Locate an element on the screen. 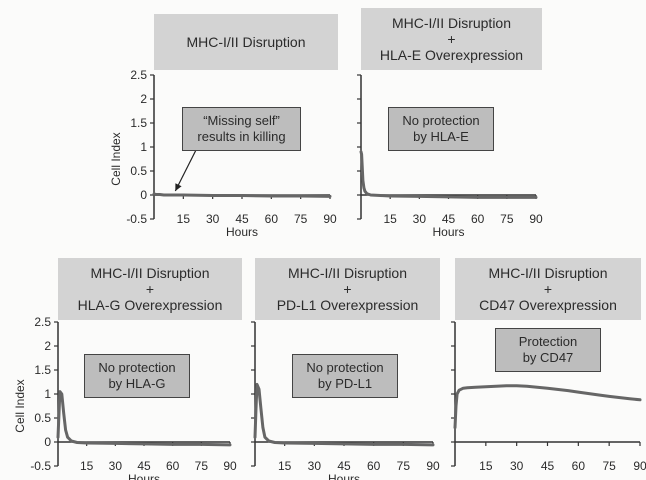  annotation-line: by CD47 is located at coordinates (548, 357).